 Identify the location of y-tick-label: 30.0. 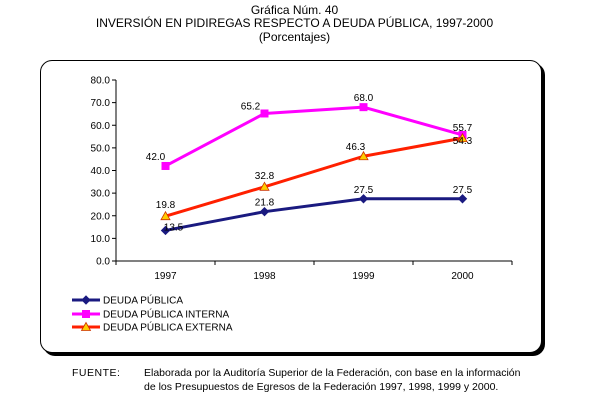
(101, 194).